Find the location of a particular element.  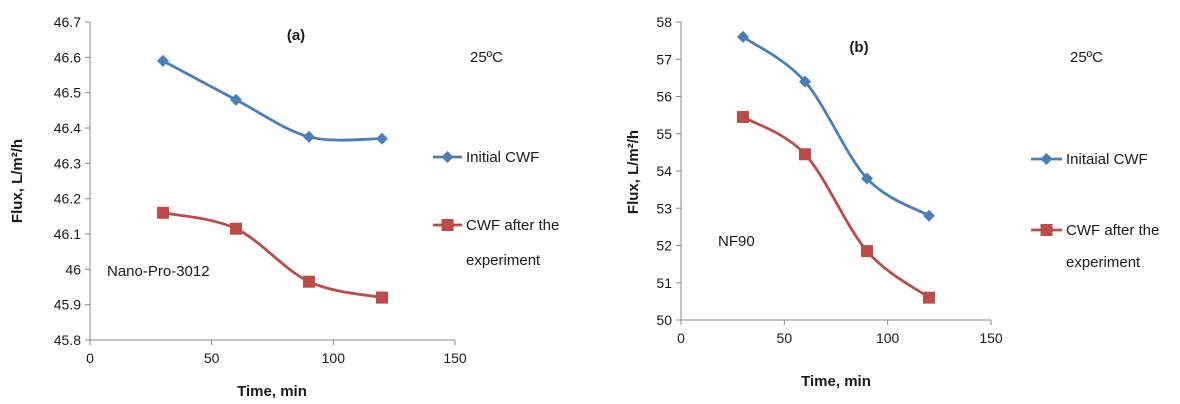

y-tick-label: 46.5 is located at coordinates (67, 93).